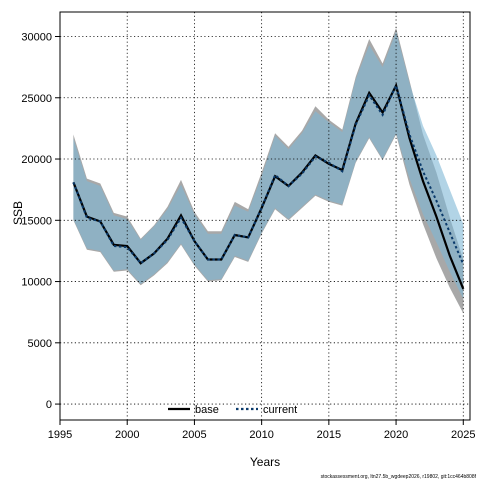 The width and height of the screenshot is (480, 480). I want to click on y-tick-label-30000: 30000, so click(36, 38).